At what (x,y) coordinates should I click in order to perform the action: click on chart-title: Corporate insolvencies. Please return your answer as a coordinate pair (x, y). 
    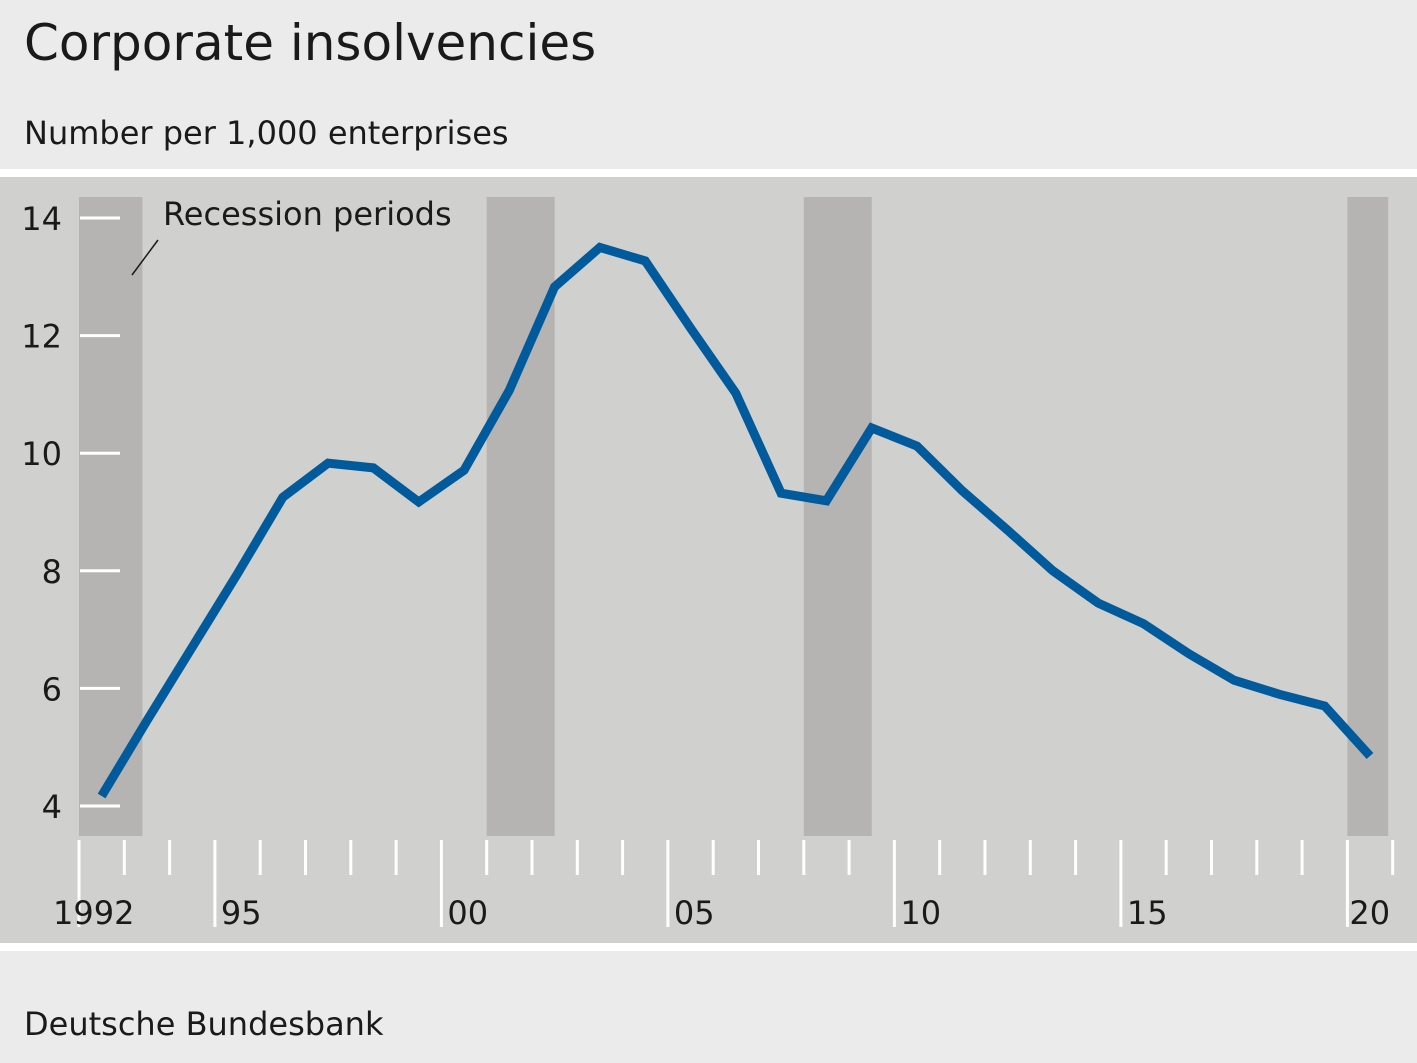
    Looking at the image, I should click on (310, 43).